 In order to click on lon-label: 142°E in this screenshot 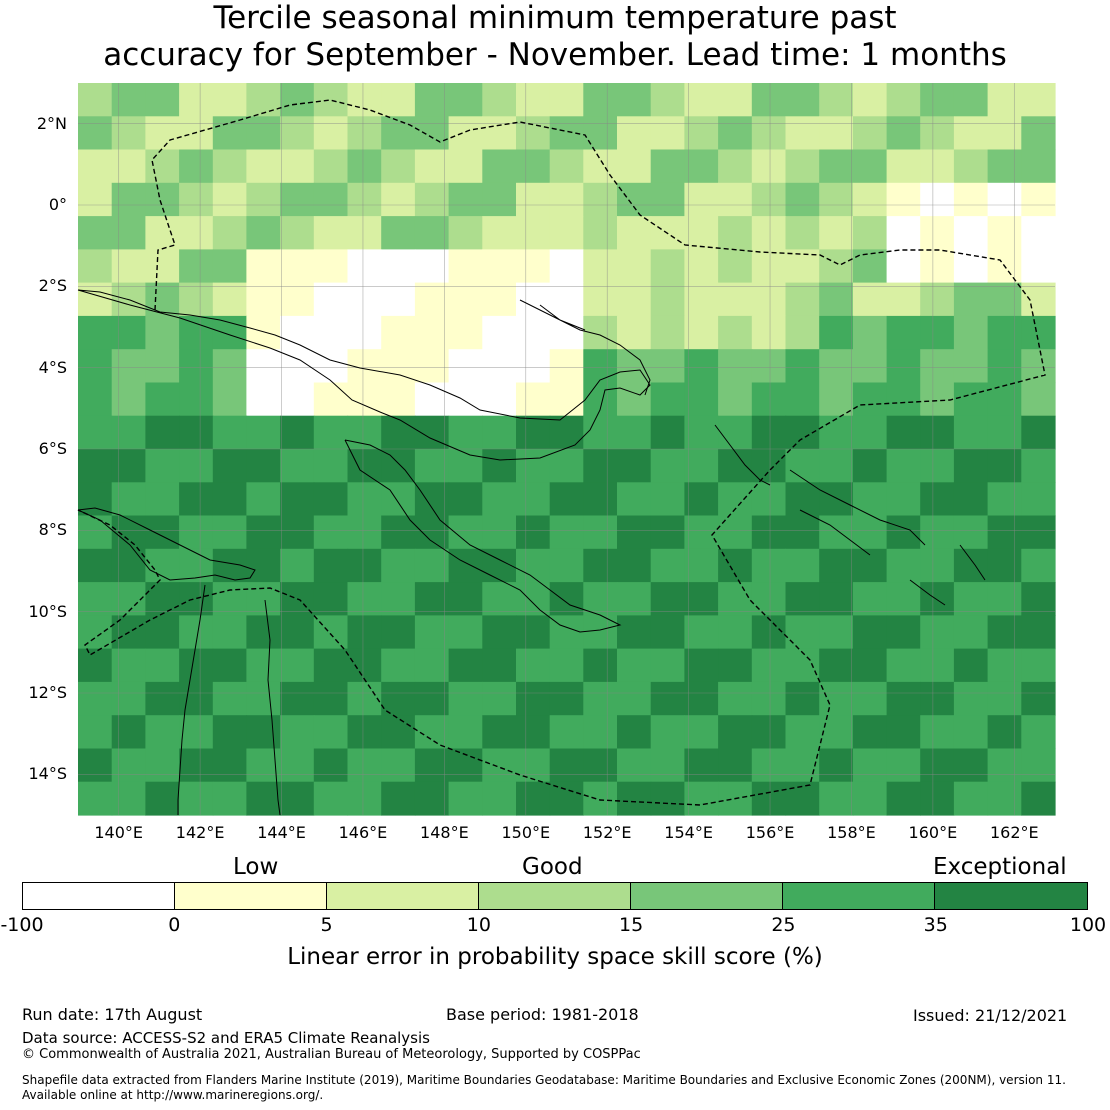, I will do `click(200, 832)`.